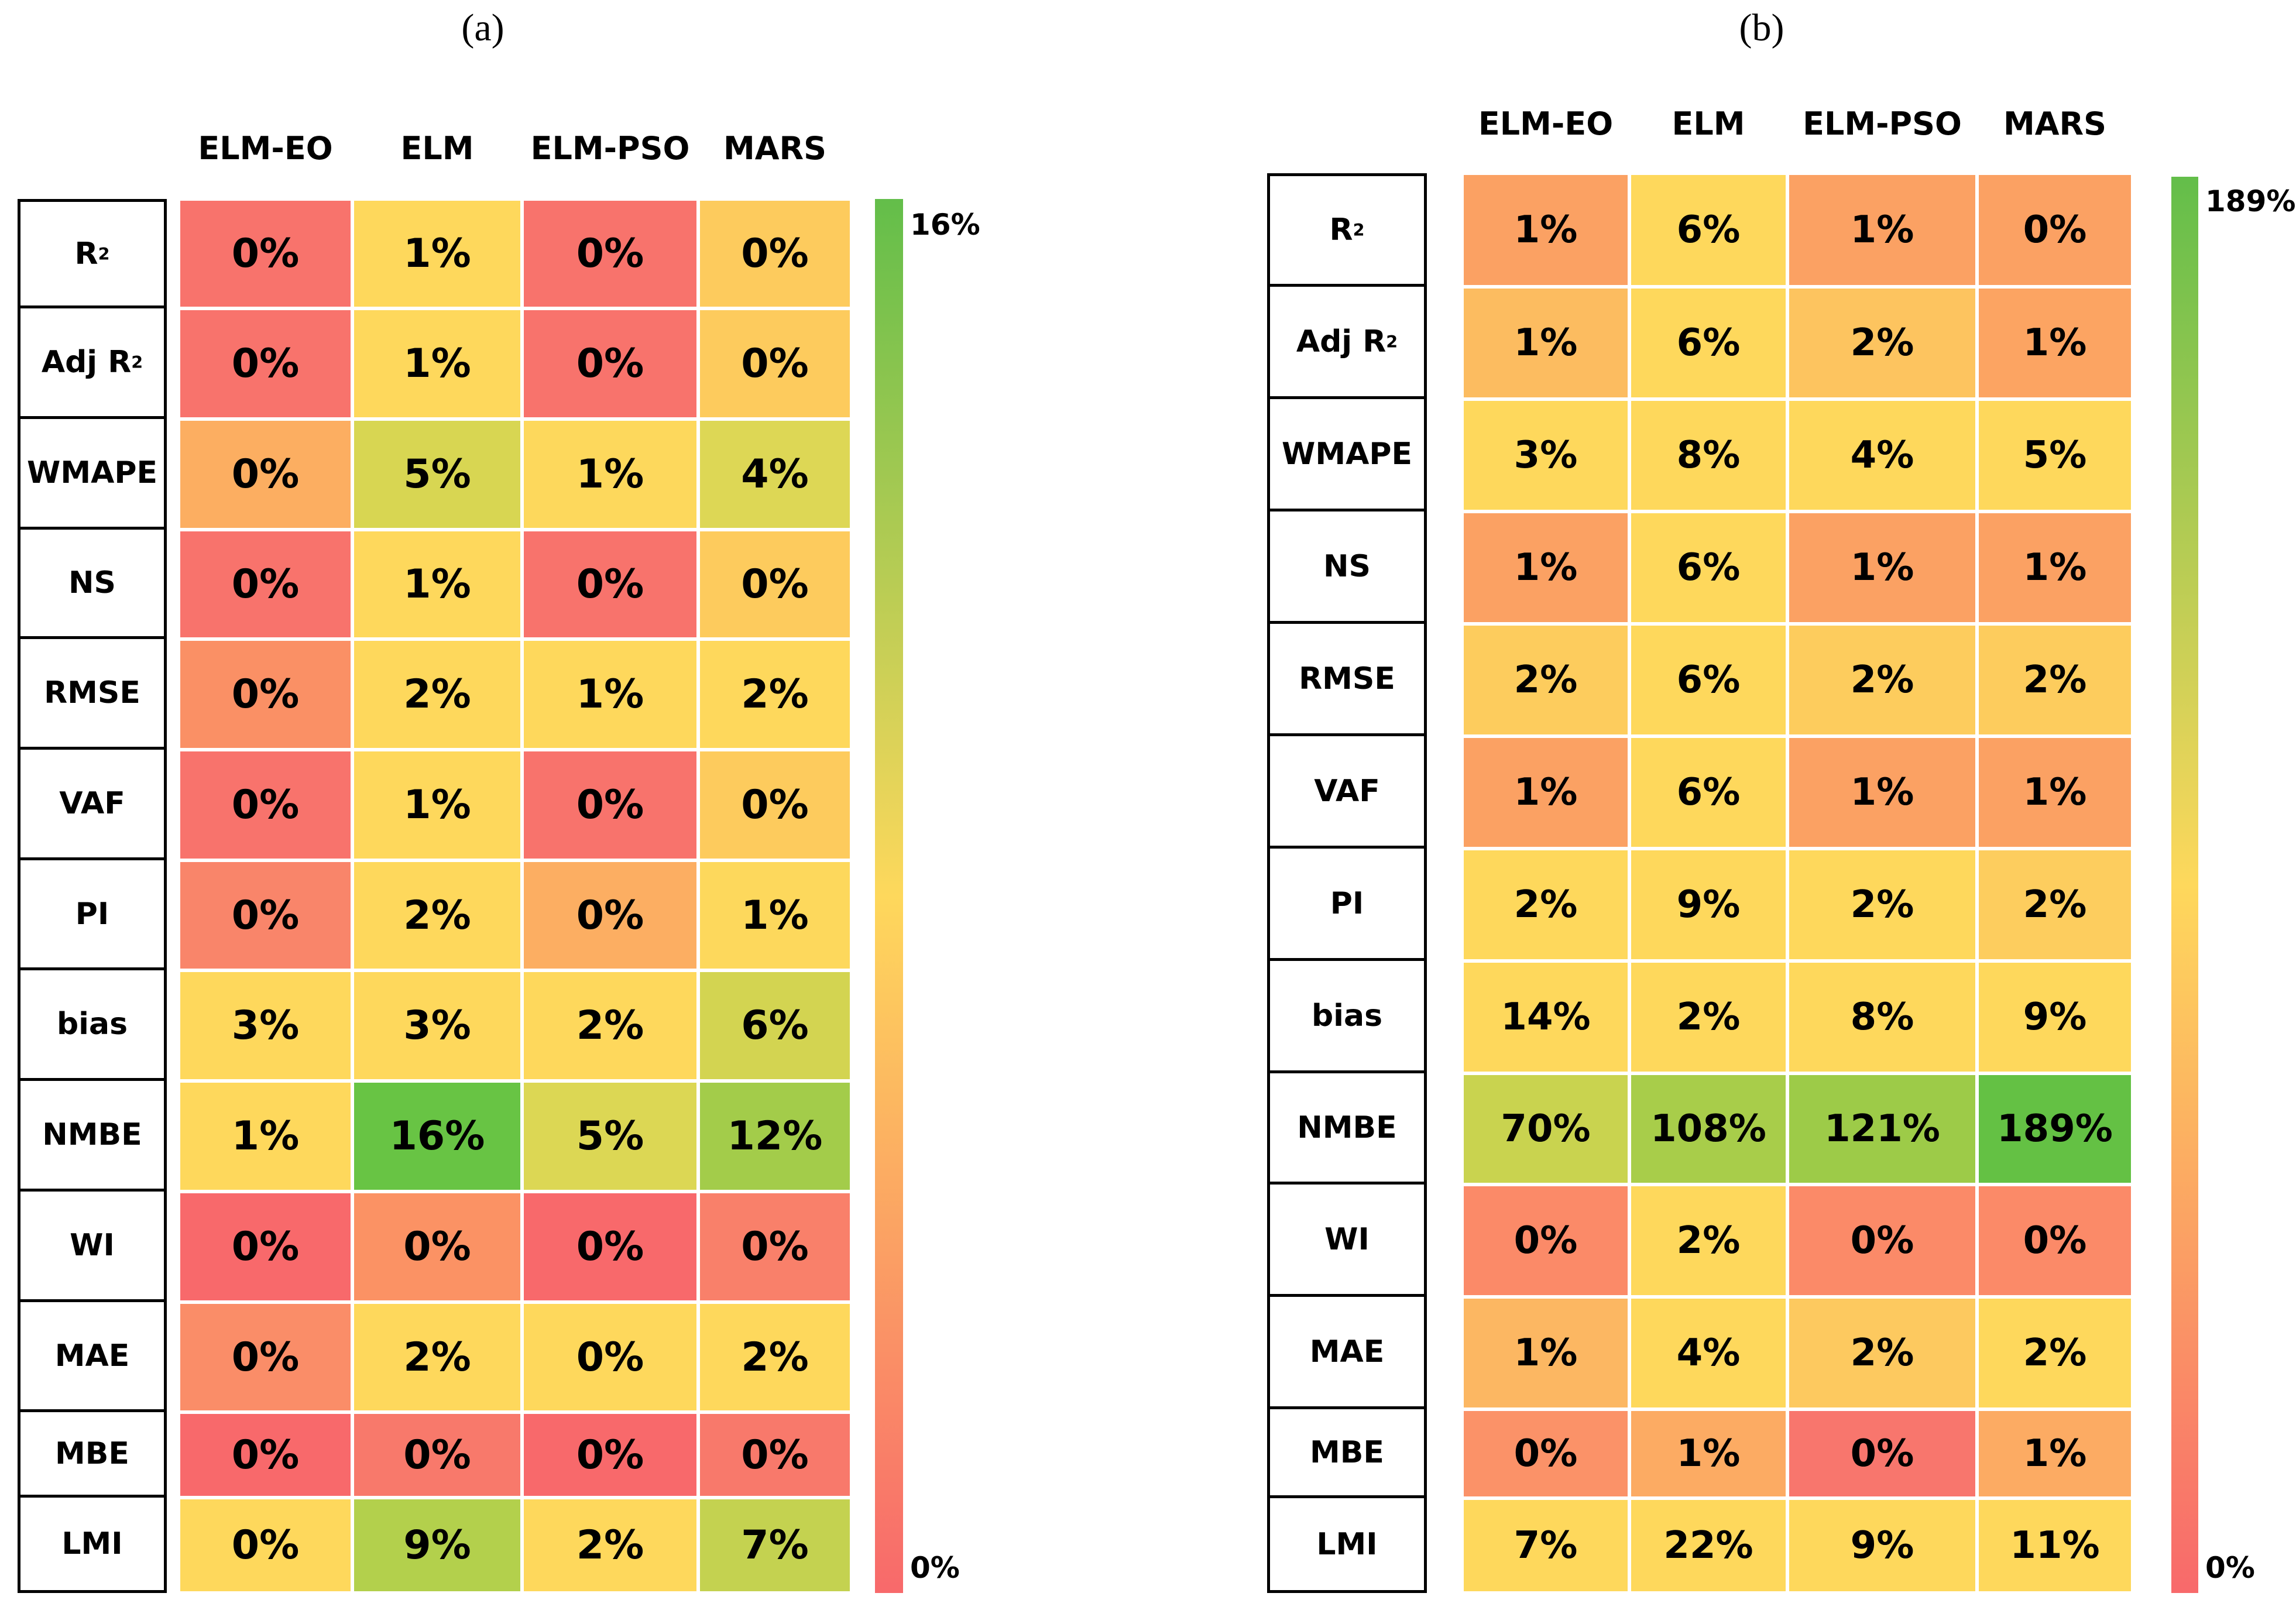 The image size is (2296, 1617). Describe the element at coordinates (1708, 455) in the screenshot. I see `heatmap-cell: 8%` at that location.